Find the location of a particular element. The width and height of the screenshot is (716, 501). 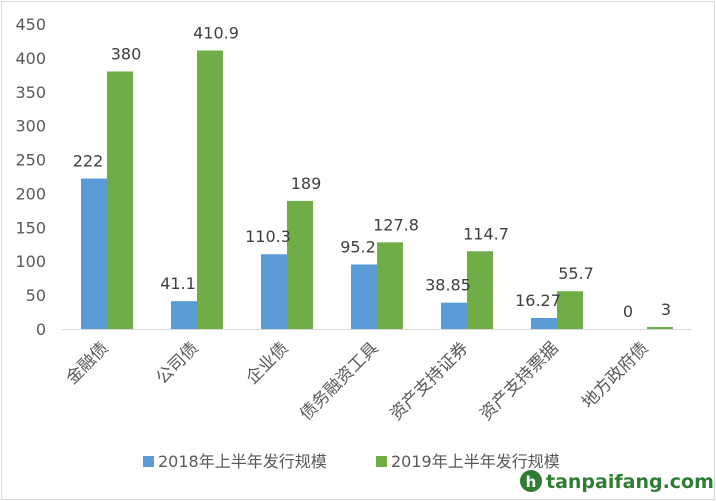

y-tick-label: 50 is located at coordinates (36, 295).